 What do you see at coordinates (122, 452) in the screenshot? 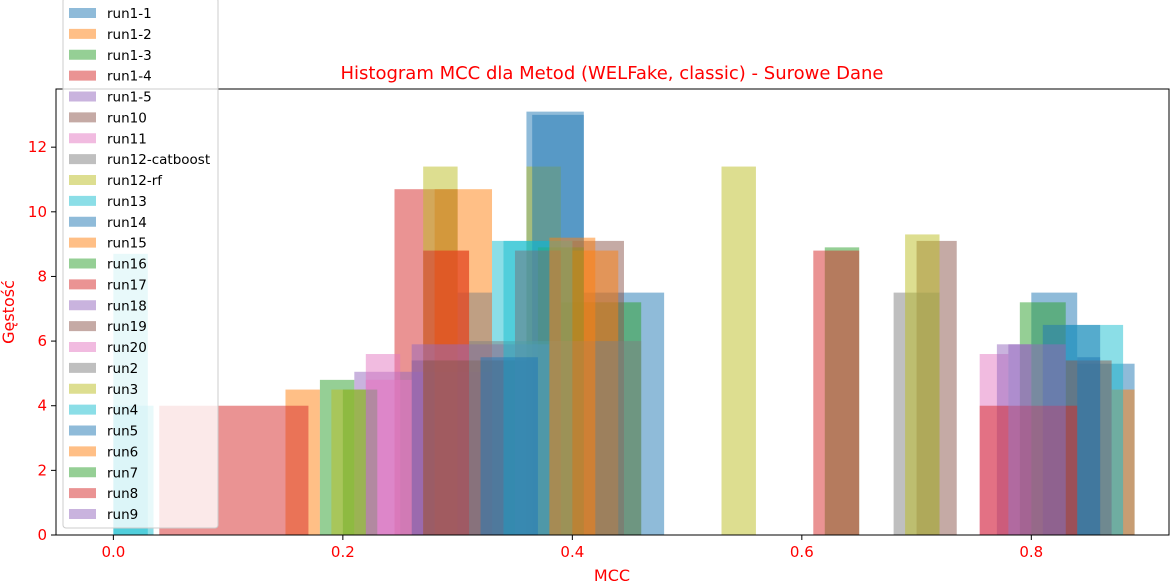
I see `legend-label-run6: run6` at bounding box center [122, 452].